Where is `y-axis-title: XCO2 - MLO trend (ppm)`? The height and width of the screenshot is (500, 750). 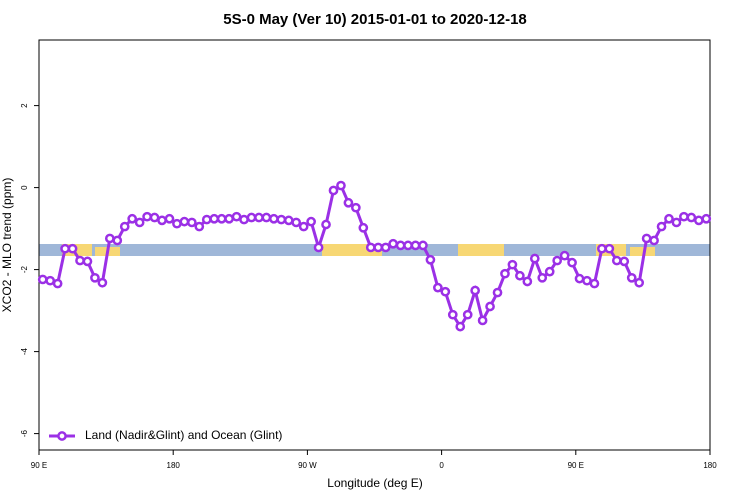
y-axis-title: XCO2 - MLO trend (ppm) is located at coordinates (7, 245).